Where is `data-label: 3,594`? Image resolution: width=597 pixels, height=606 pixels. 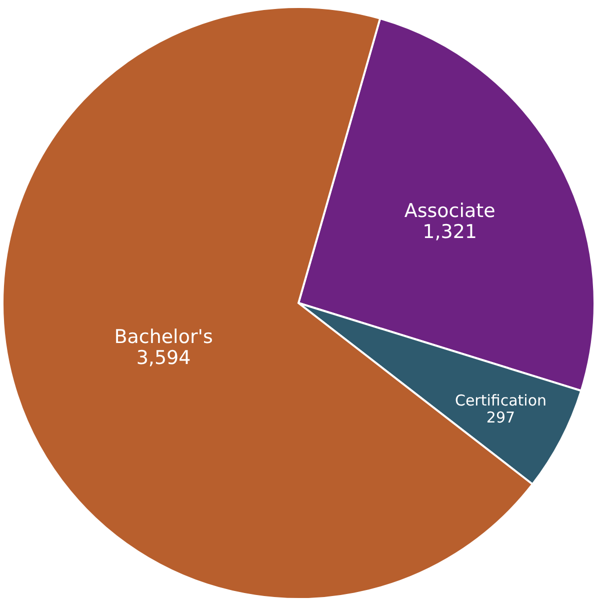 data-label: 3,594 is located at coordinates (163, 358).